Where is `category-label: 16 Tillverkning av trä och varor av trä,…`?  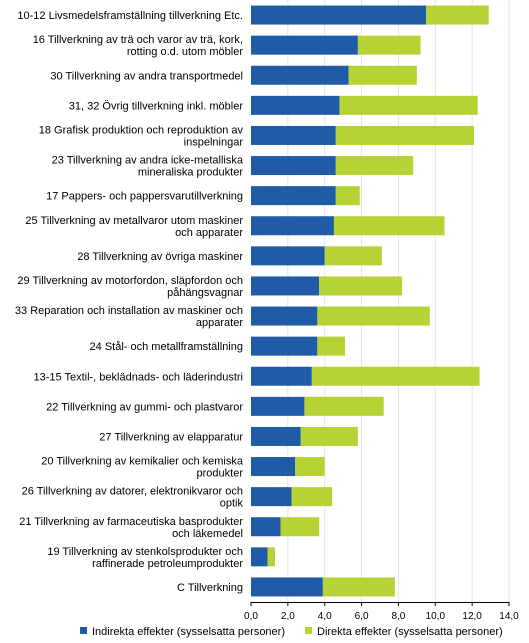
category-label: 16 Tillverkning av trä och varor av trä,… is located at coordinates (138, 46).